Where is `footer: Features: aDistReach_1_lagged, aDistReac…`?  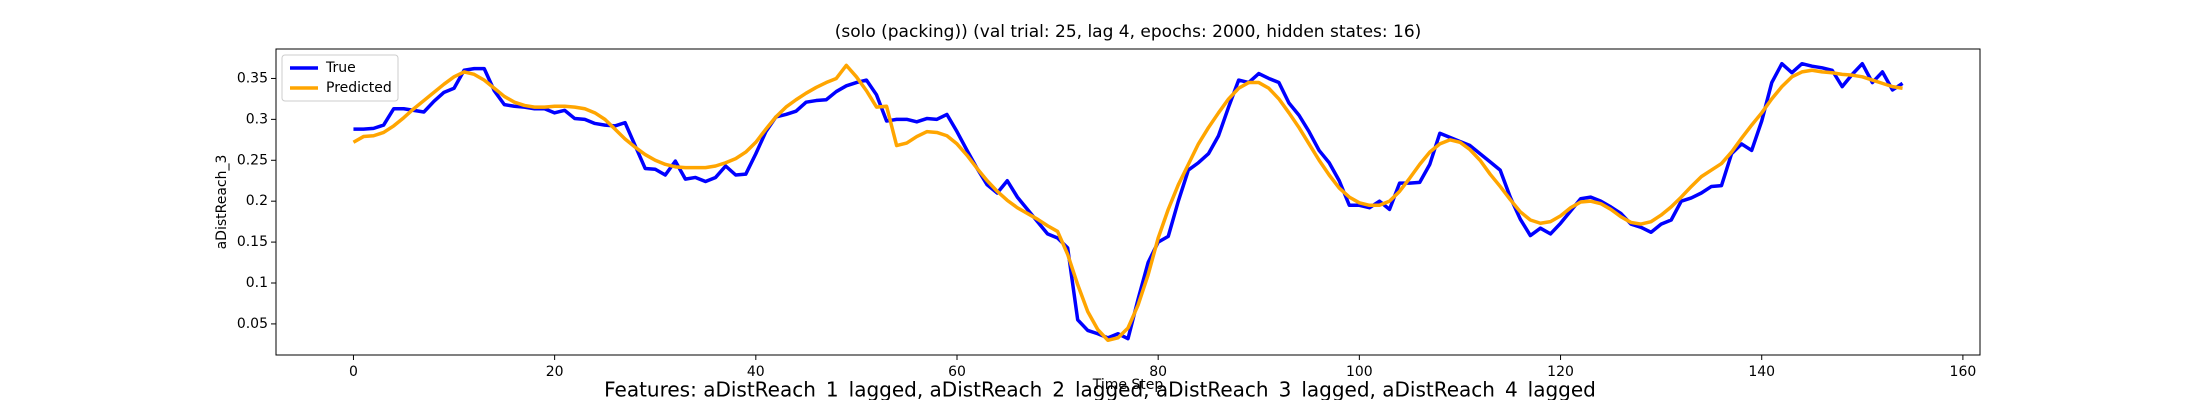 footer: Features: aDistReach_1_lagged, aDistReac… is located at coordinates (1100, 389).